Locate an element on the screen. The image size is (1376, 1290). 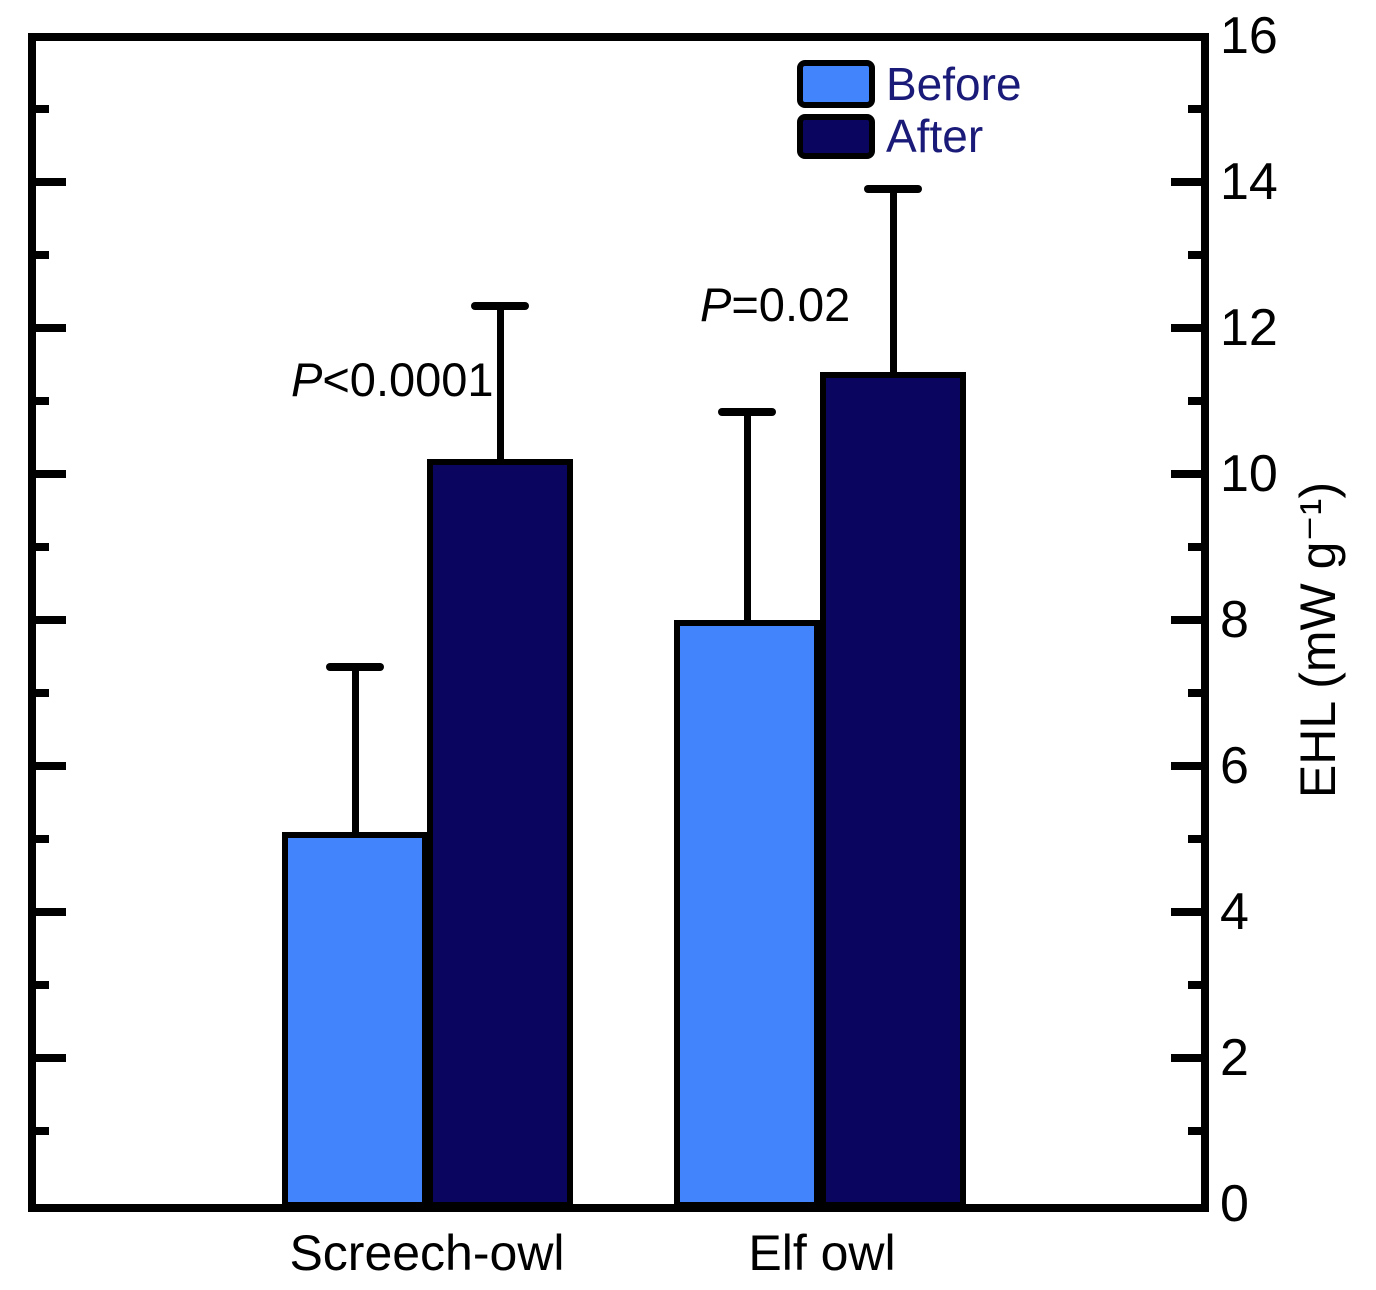
x-category-label-elf-owl: Elf owl is located at coordinates (822, 1253).